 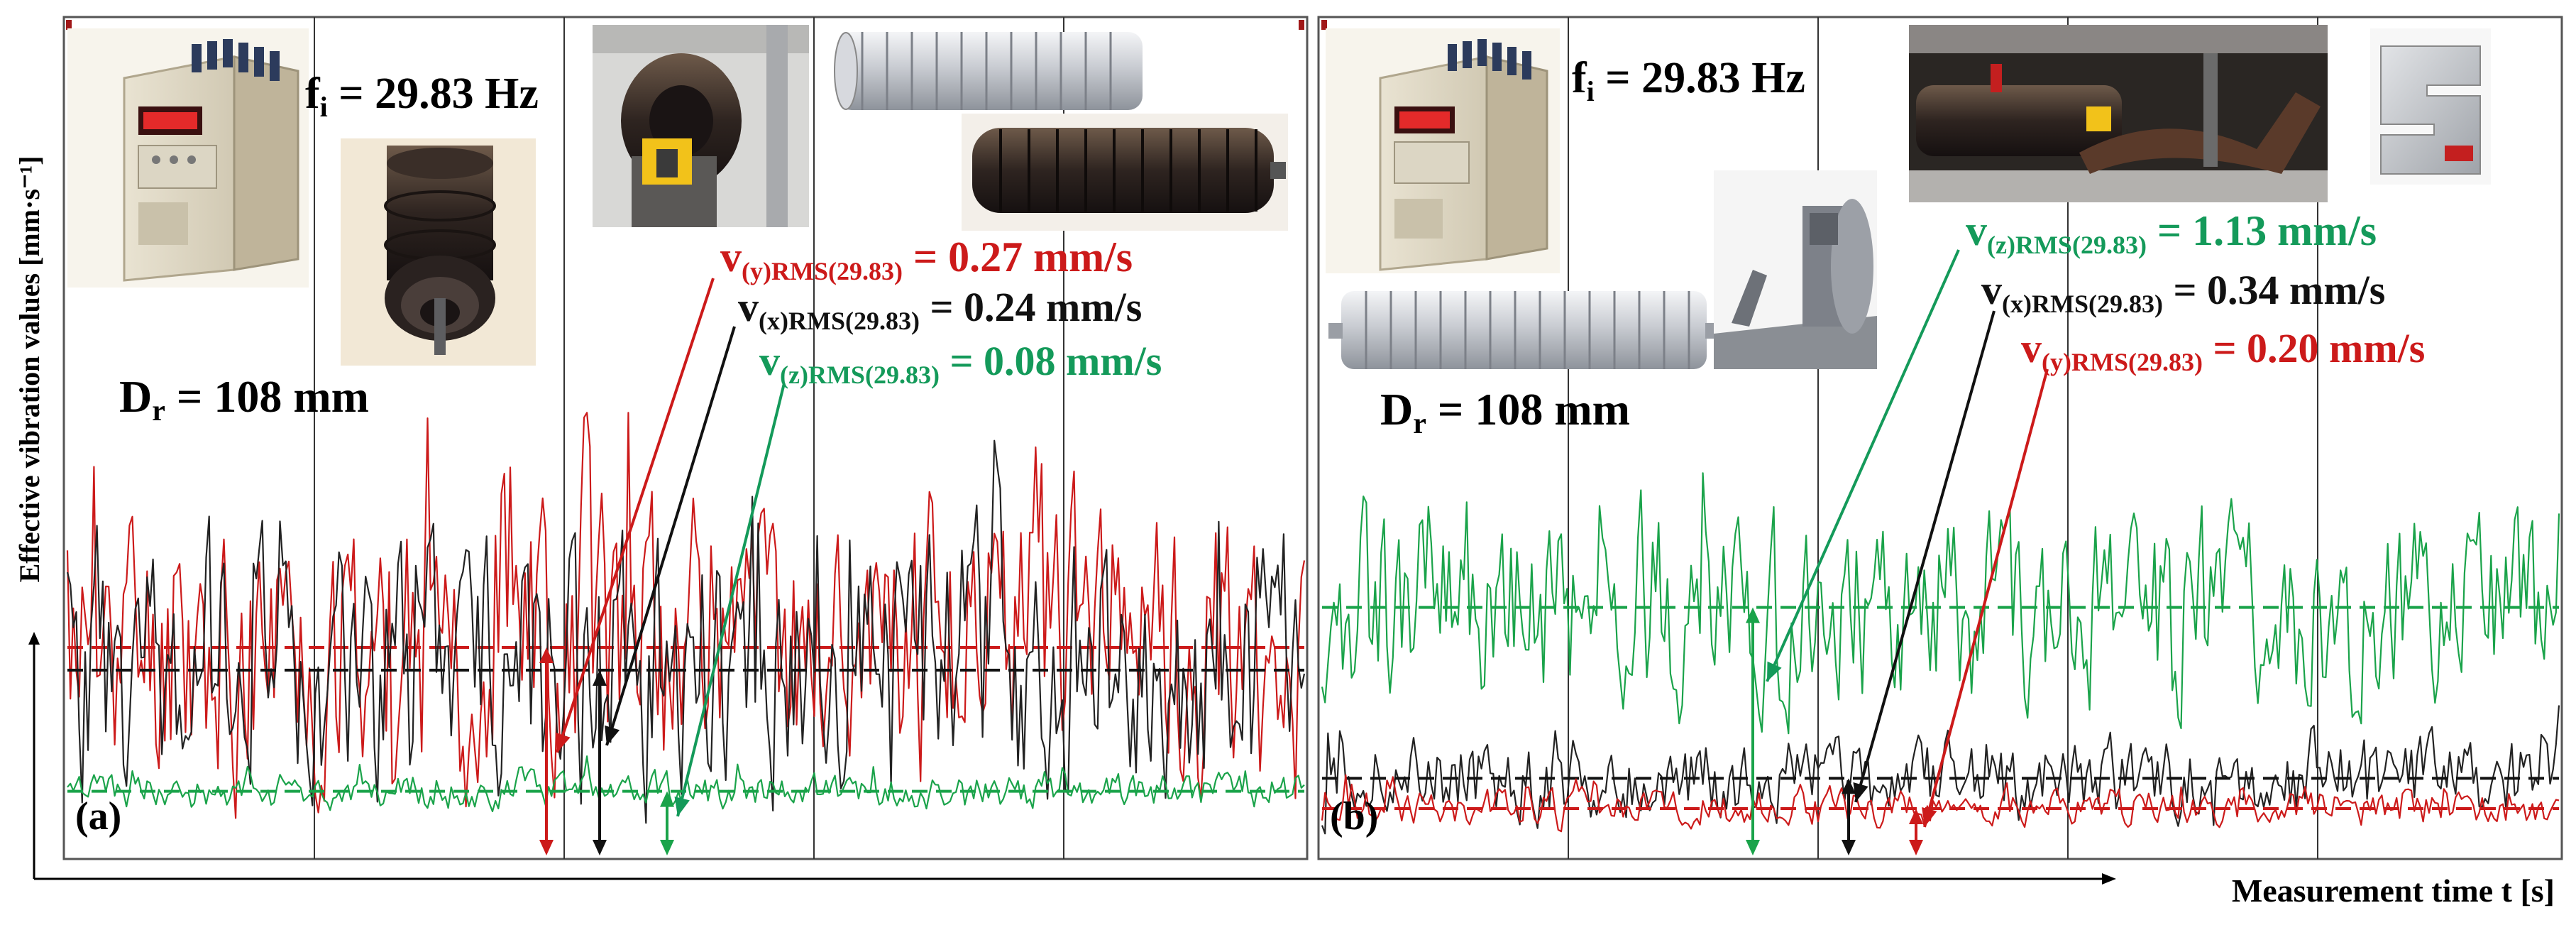 I want to click on series-x-trace, so click(x=1940, y=770).